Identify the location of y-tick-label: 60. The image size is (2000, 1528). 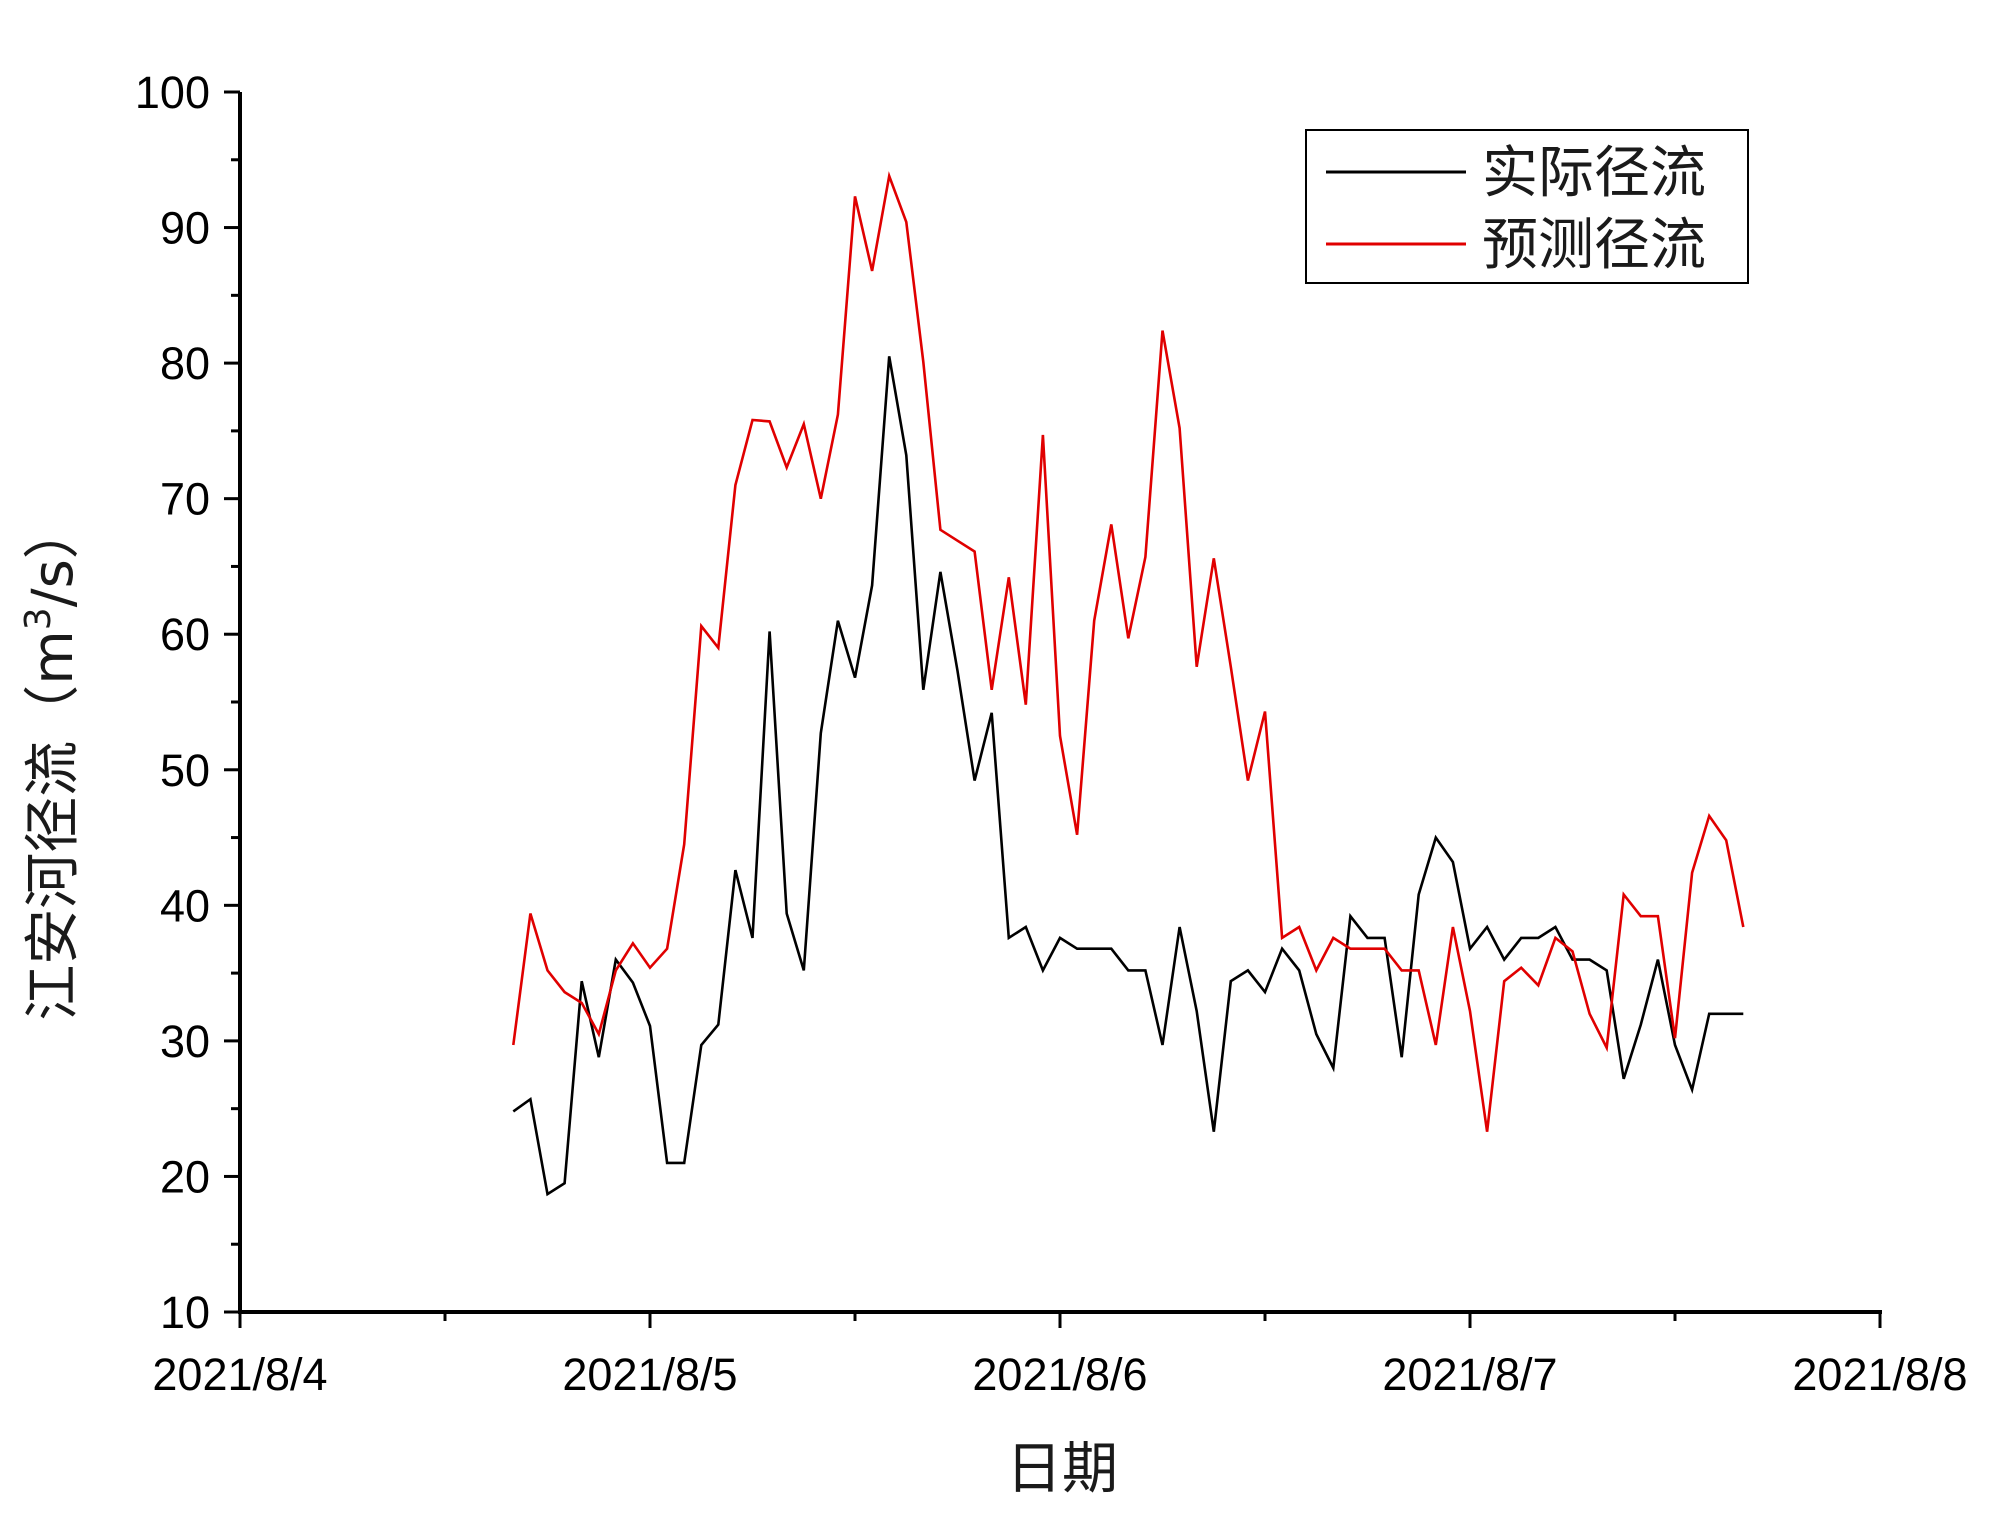
(185, 634).